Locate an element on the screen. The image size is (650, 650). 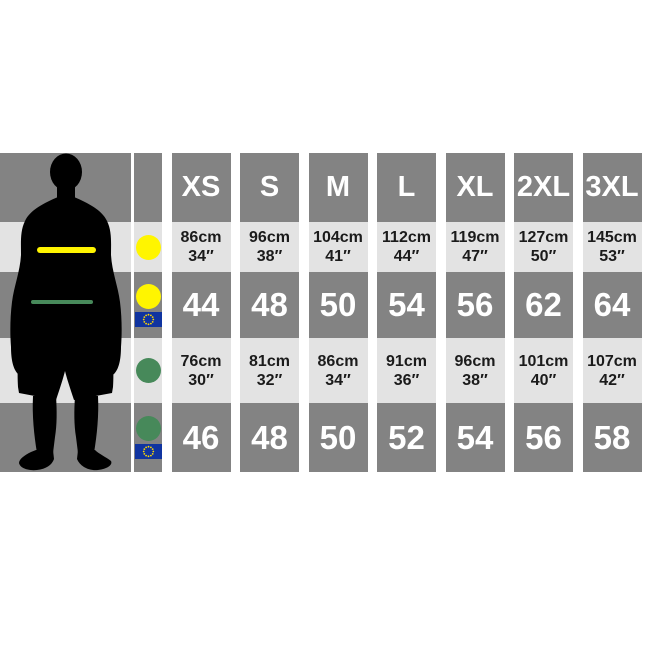
chest-eu-size-cell: 50 is located at coordinates (338, 305).